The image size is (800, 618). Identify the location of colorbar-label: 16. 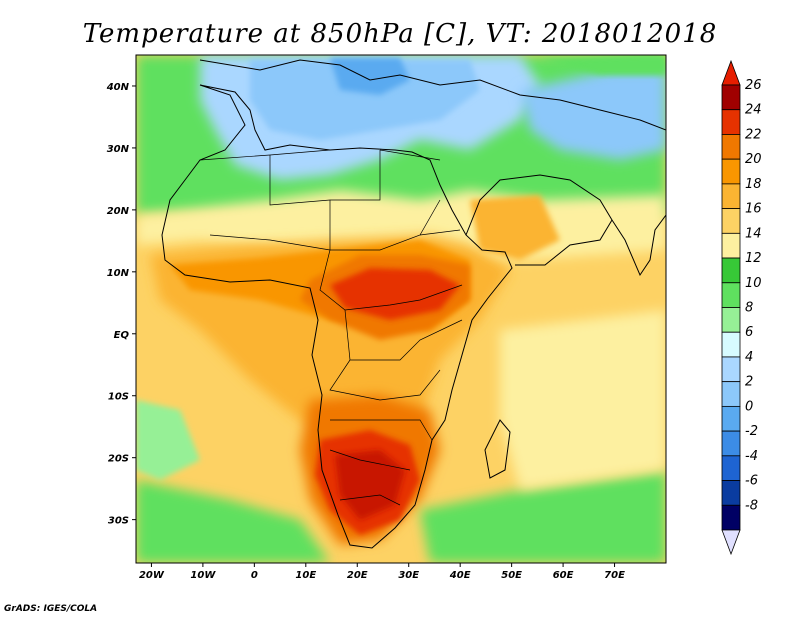
(753, 209).